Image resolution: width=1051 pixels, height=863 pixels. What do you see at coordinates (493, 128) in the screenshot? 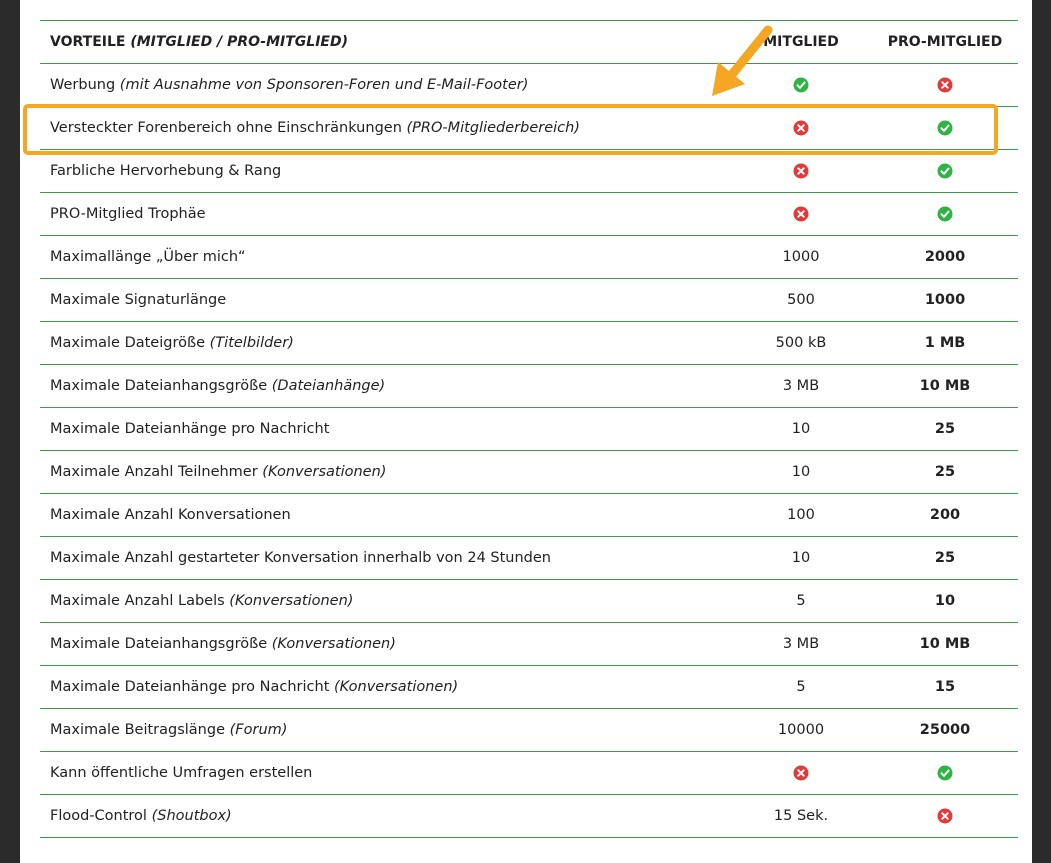
I see `row-note: (PRO-Mitgliederbereich)` at bounding box center [493, 128].